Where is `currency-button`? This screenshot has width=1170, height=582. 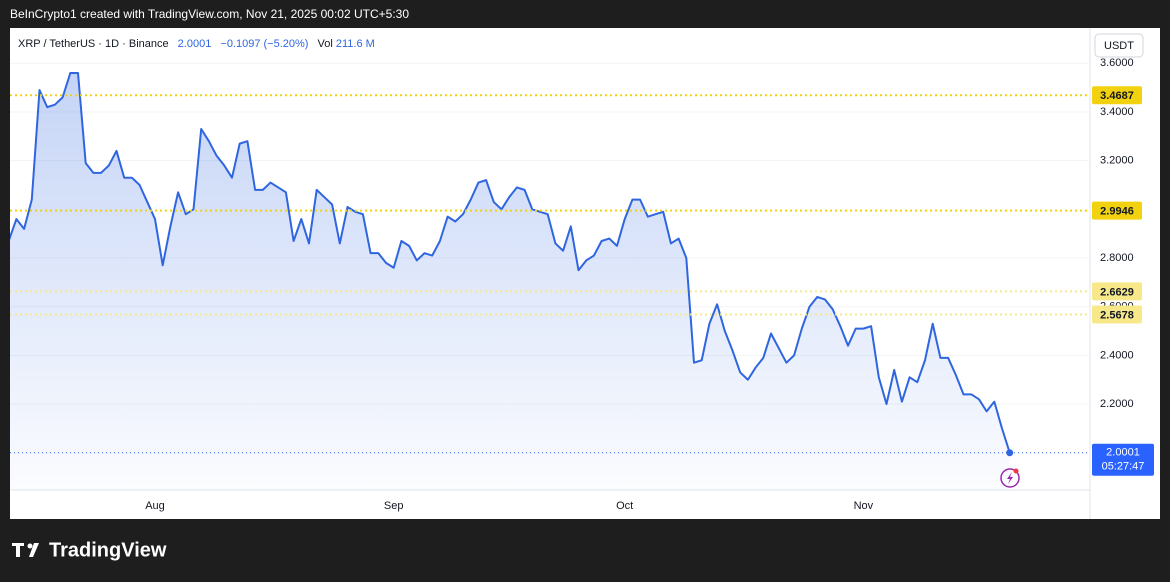 currency-button is located at coordinates (1119, 45).